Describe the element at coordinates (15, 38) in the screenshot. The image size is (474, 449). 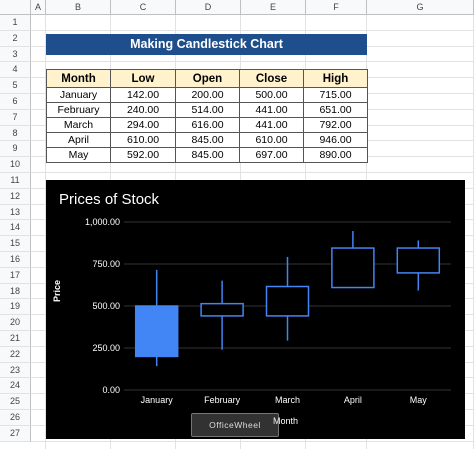
I see `row-header-2: 2` at that location.